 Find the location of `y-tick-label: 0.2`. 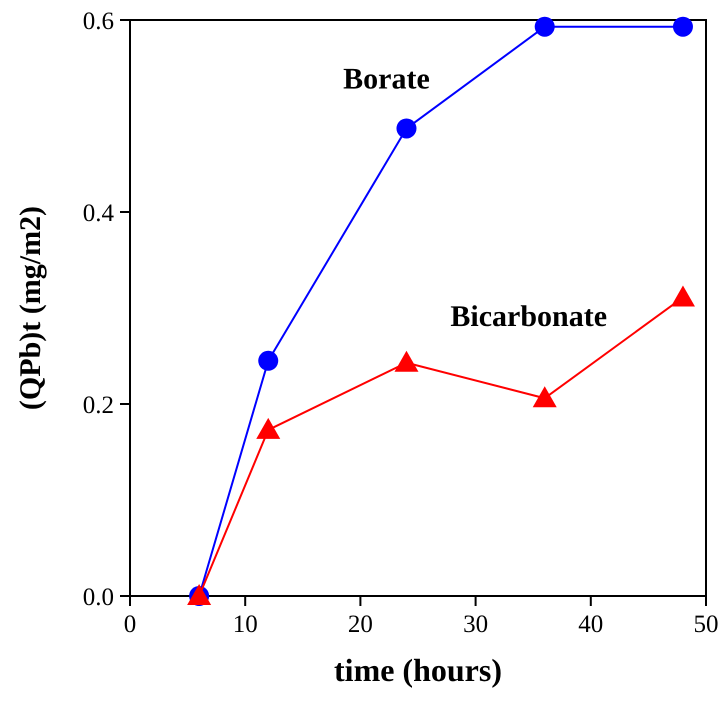

y-tick-label: 0.2 is located at coordinates (98, 405).